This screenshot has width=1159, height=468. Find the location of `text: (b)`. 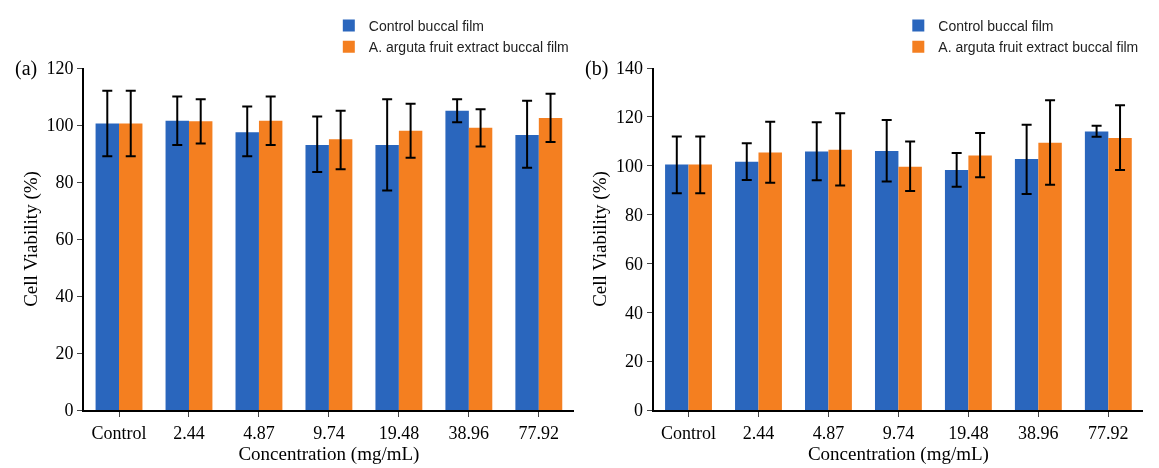

text: (b) is located at coordinates (597, 68).